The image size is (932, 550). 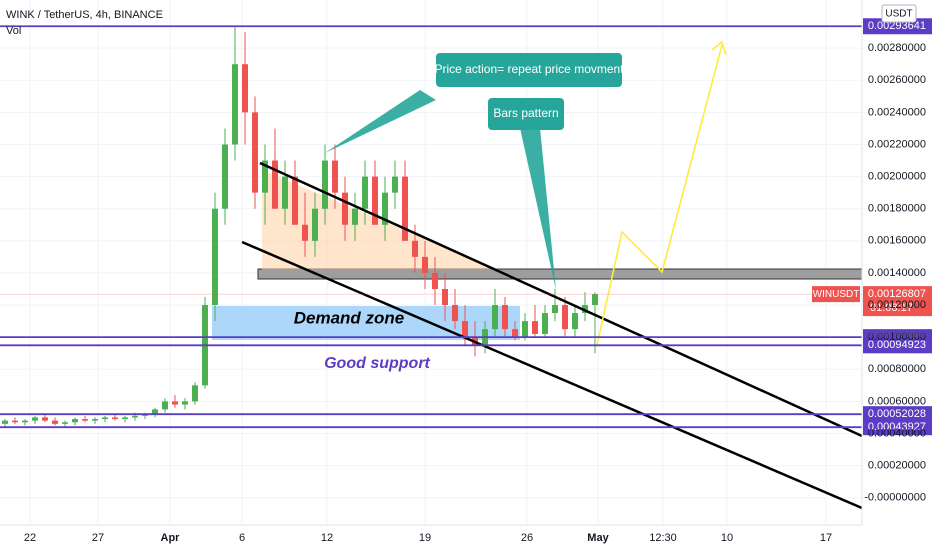 I want to click on y-tick-label: 0.00020000, so click(x=897, y=466).